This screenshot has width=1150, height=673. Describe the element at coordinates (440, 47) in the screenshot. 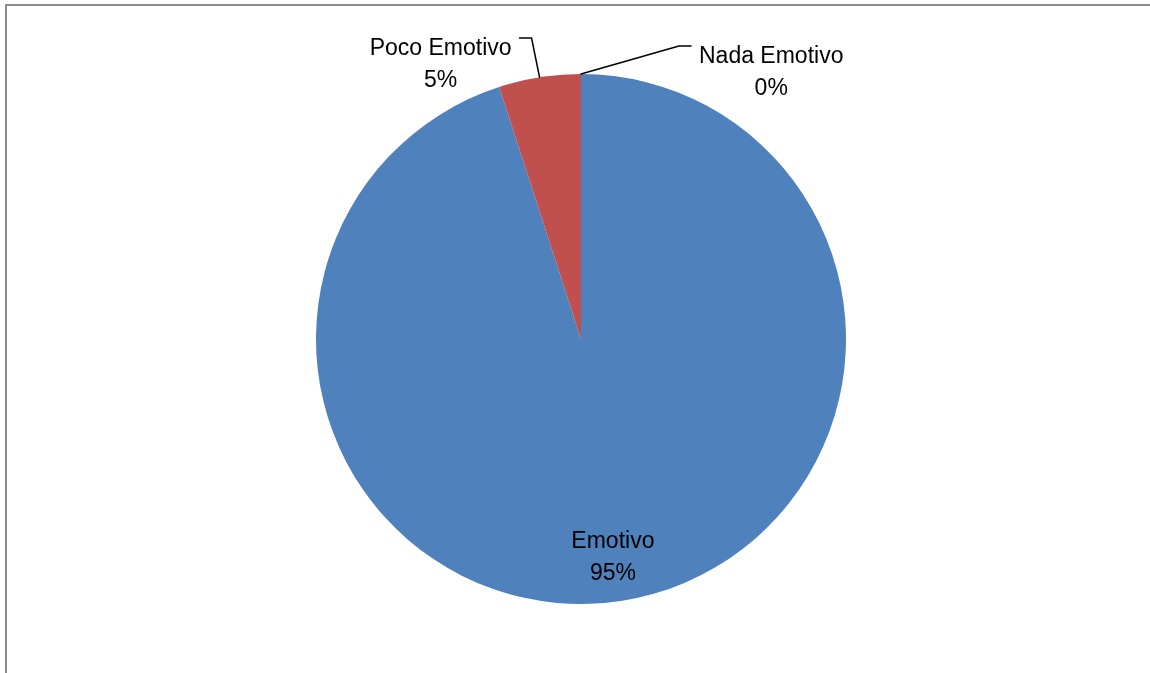

I see `slice-label: Poco Emotivo` at that location.